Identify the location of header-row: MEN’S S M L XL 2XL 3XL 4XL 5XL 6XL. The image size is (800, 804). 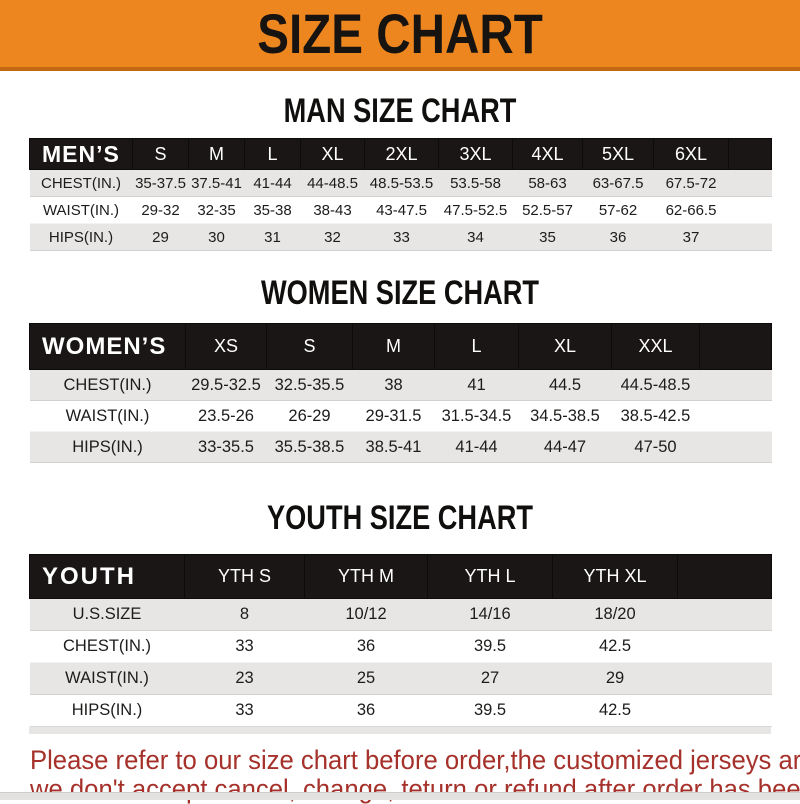
(400, 154).